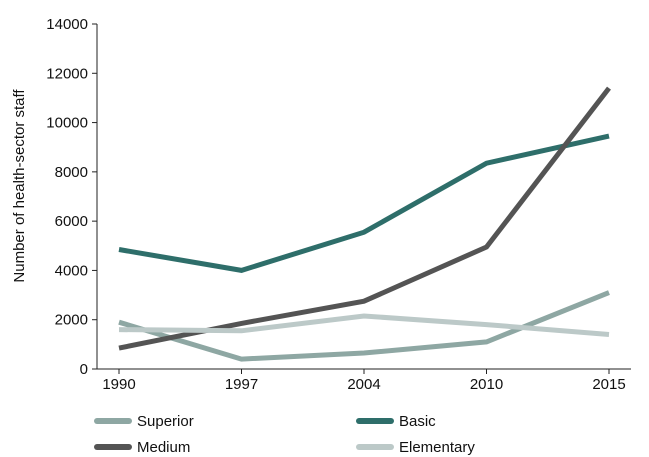  What do you see at coordinates (71, 320) in the screenshot?
I see `y-tick-label: 2000` at bounding box center [71, 320].